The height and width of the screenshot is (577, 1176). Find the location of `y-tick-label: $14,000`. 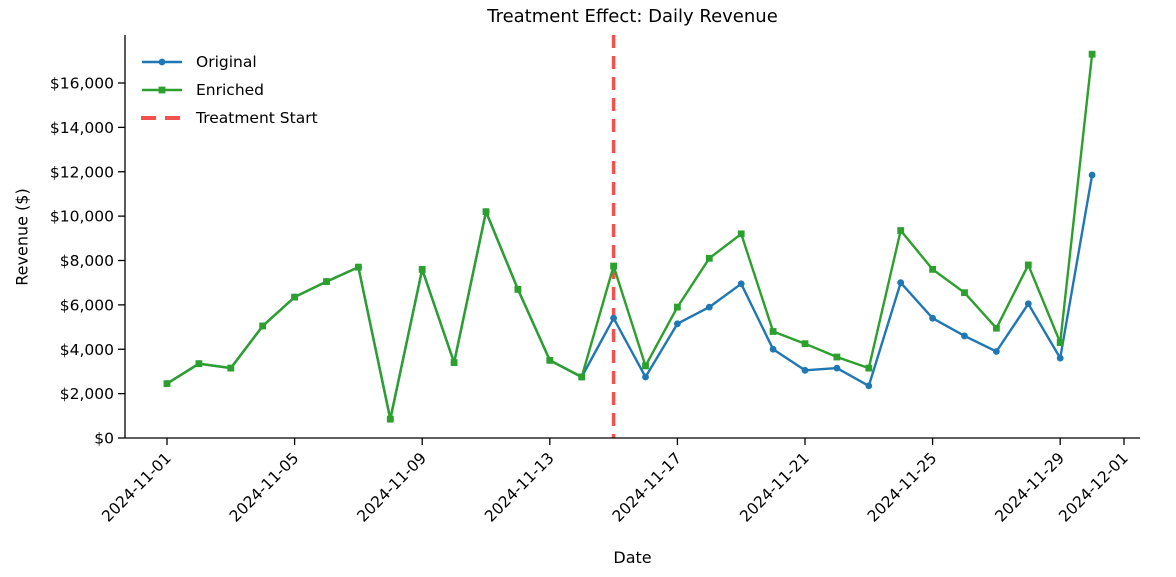

y-tick-label: $14,000 is located at coordinates (82, 128).